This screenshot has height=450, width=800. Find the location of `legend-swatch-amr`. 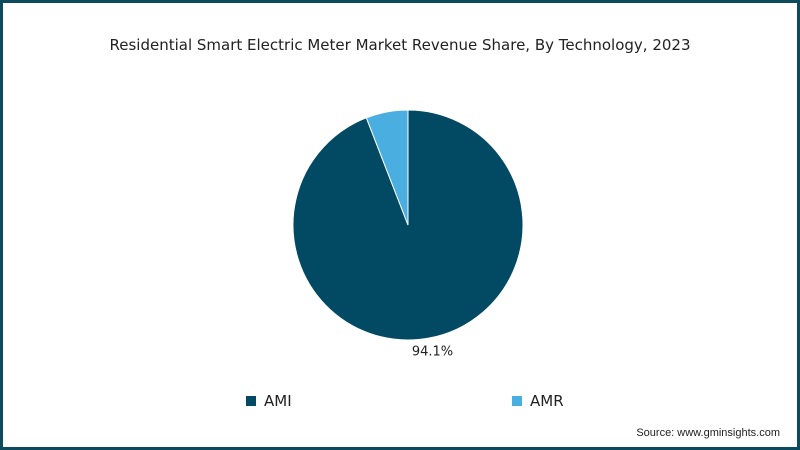

legend-swatch-amr is located at coordinates (517, 401).